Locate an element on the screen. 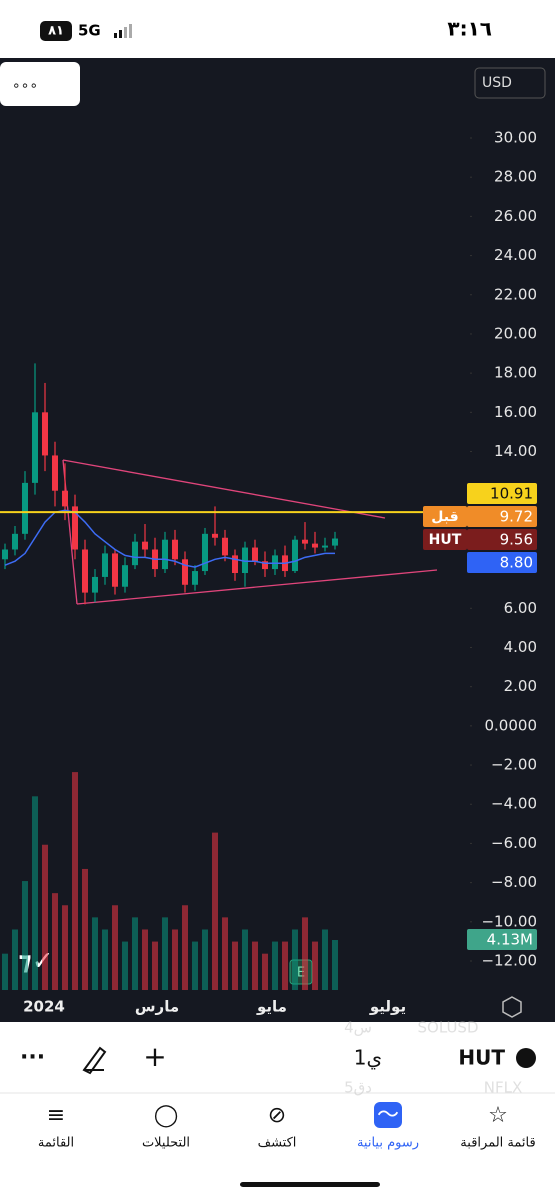 Image resolution: width=555 pixels, height=1200 pixels. battery is located at coordinates (56, 31).